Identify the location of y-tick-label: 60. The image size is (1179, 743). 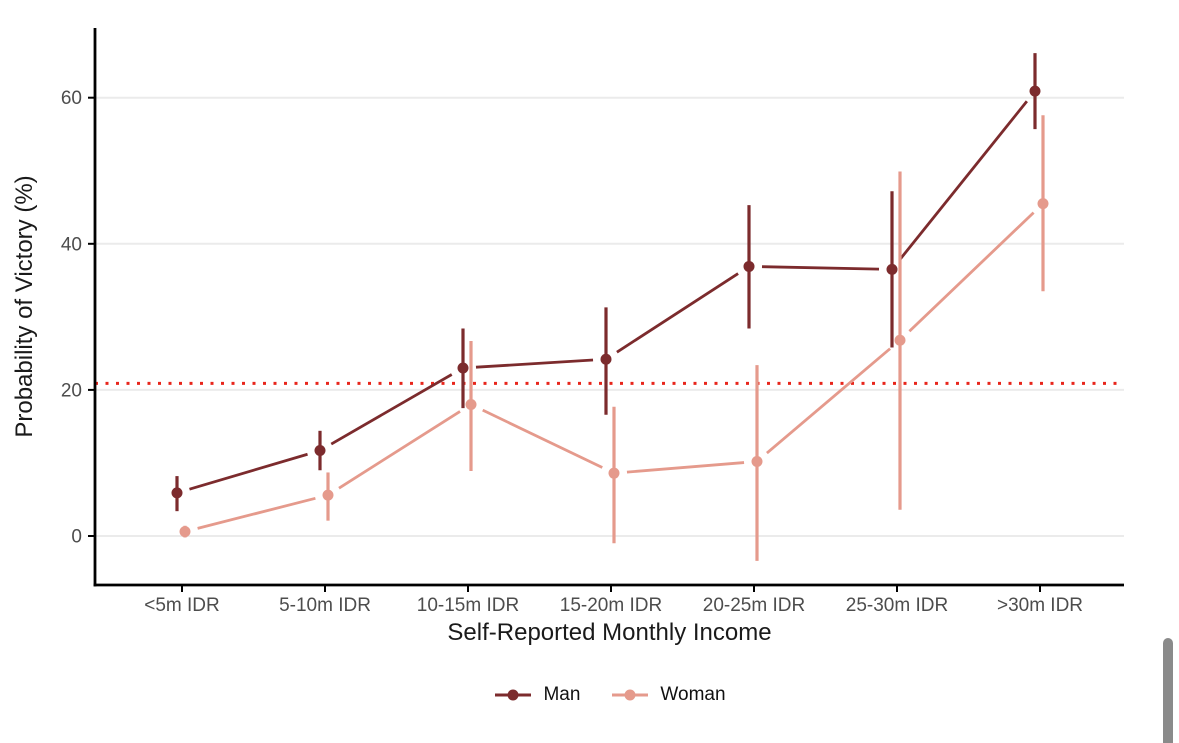
(71, 98).